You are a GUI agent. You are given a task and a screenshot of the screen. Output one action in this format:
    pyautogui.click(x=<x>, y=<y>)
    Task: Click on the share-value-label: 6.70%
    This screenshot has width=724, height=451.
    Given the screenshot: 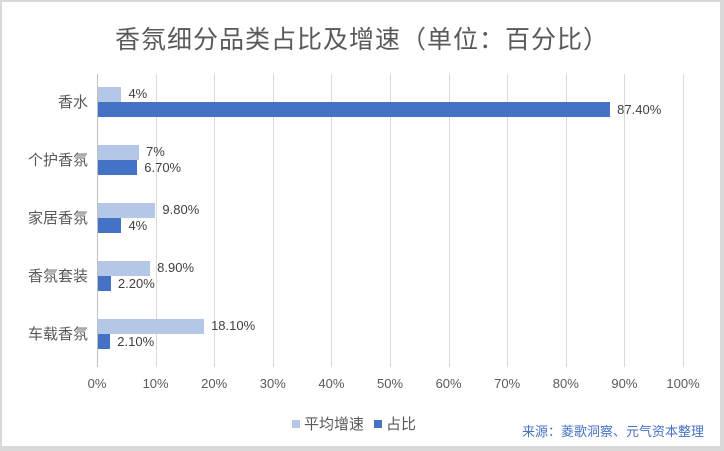 What is the action you would take?
    pyautogui.click(x=163, y=167)
    